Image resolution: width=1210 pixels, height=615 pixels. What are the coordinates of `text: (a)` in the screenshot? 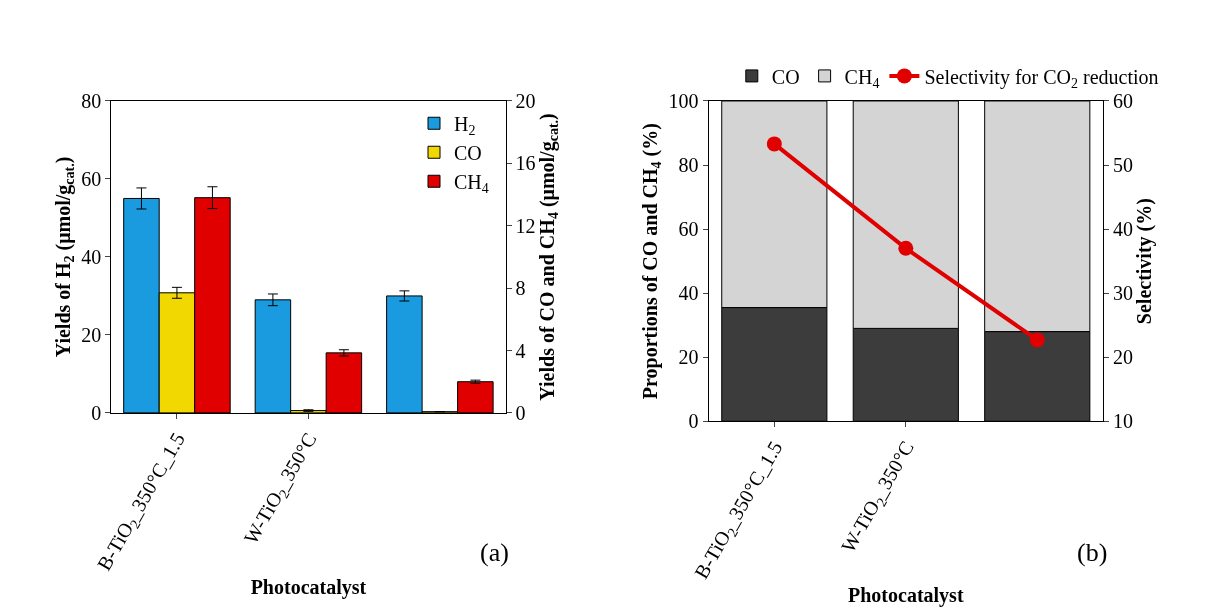 It's located at (494, 552).